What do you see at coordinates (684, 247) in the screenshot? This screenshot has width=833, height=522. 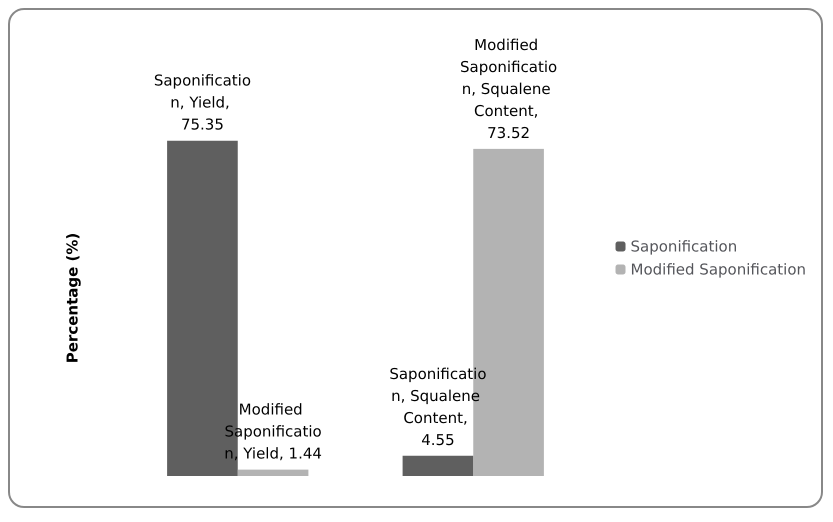 I see `legend-label: Saponification` at bounding box center [684, 247].